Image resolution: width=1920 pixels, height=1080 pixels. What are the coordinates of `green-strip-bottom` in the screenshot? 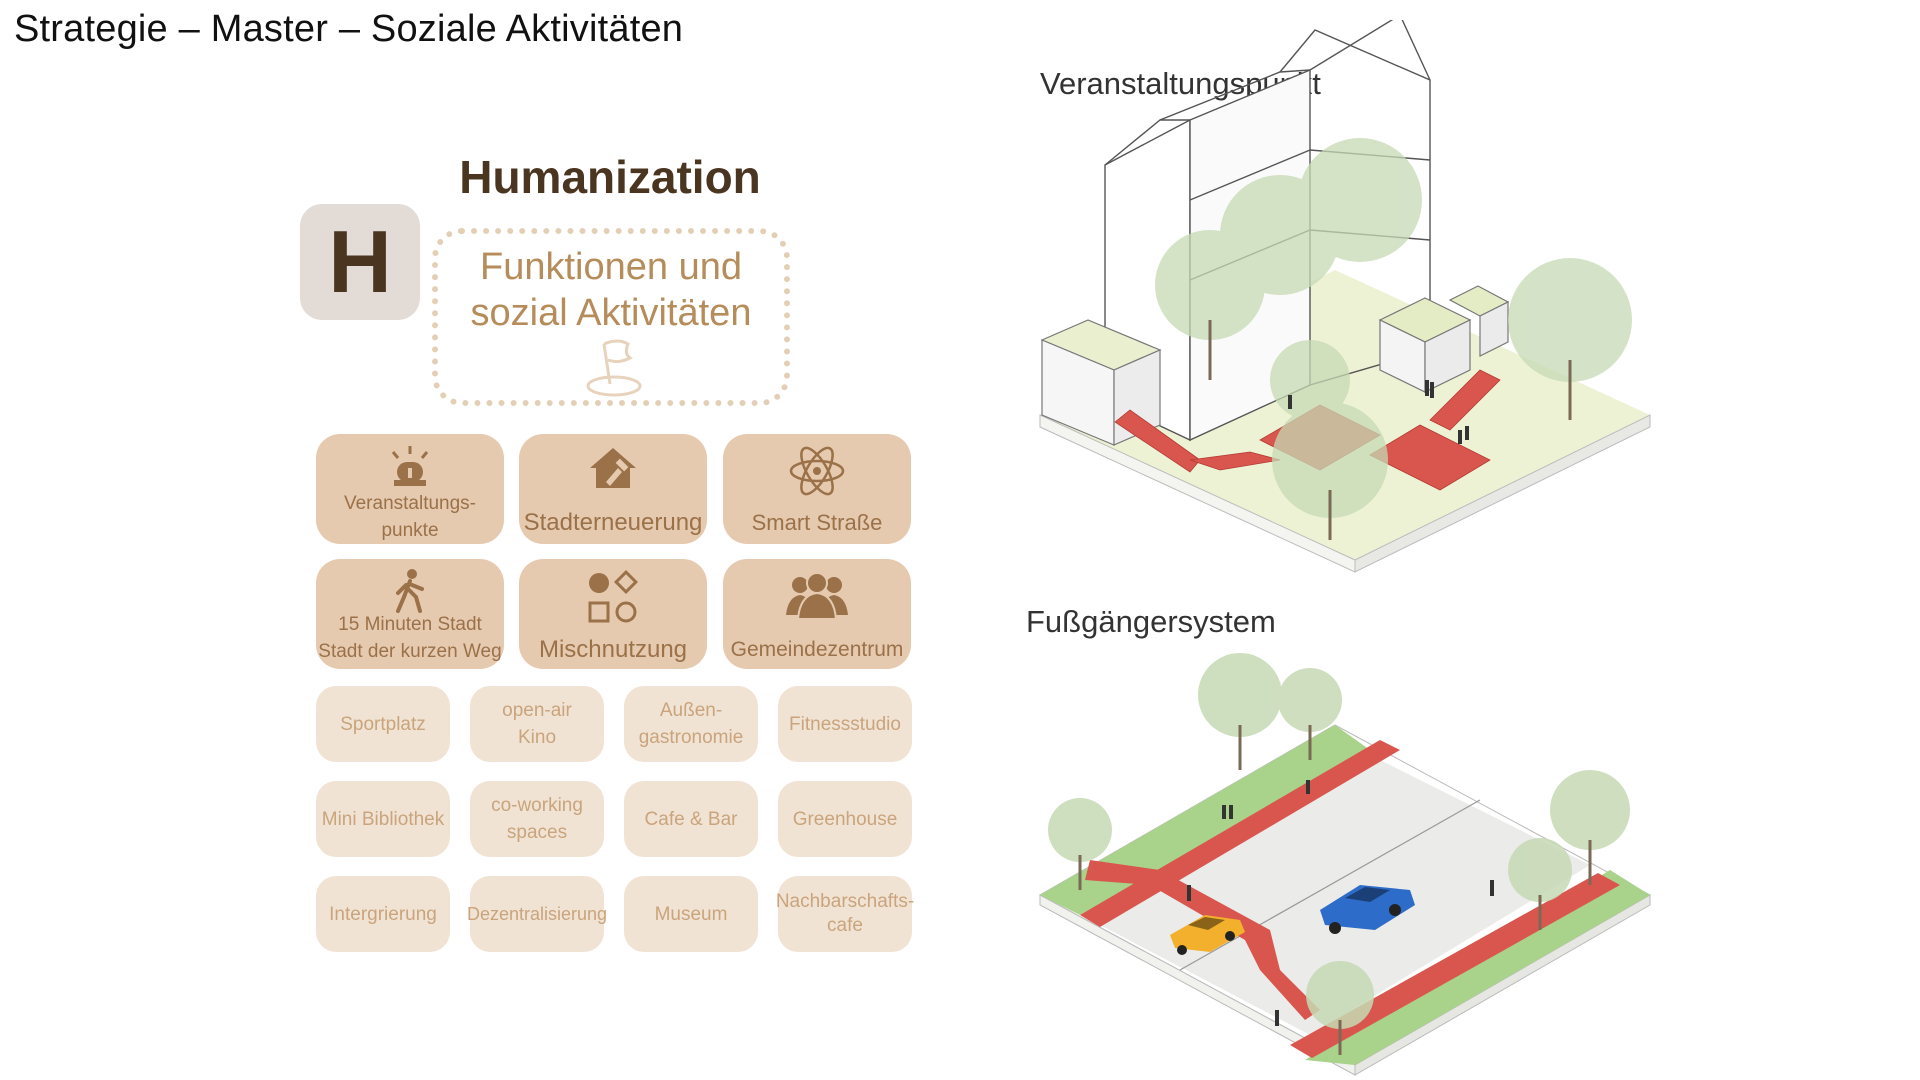 It's located at (1477, 967).